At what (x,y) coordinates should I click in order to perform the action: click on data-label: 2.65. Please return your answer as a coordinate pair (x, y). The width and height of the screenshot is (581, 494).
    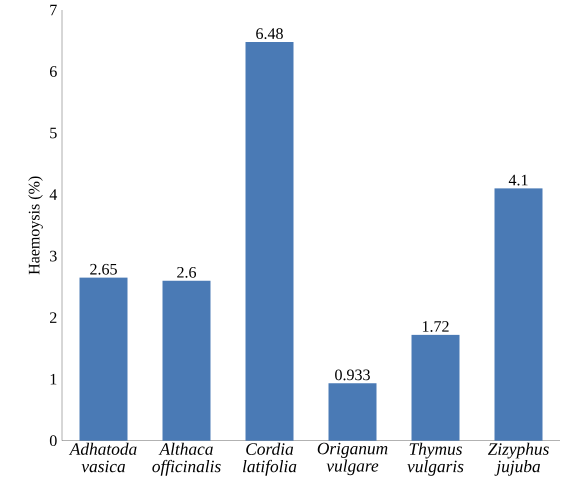
    Looking at the image, I should click on (103, 269).